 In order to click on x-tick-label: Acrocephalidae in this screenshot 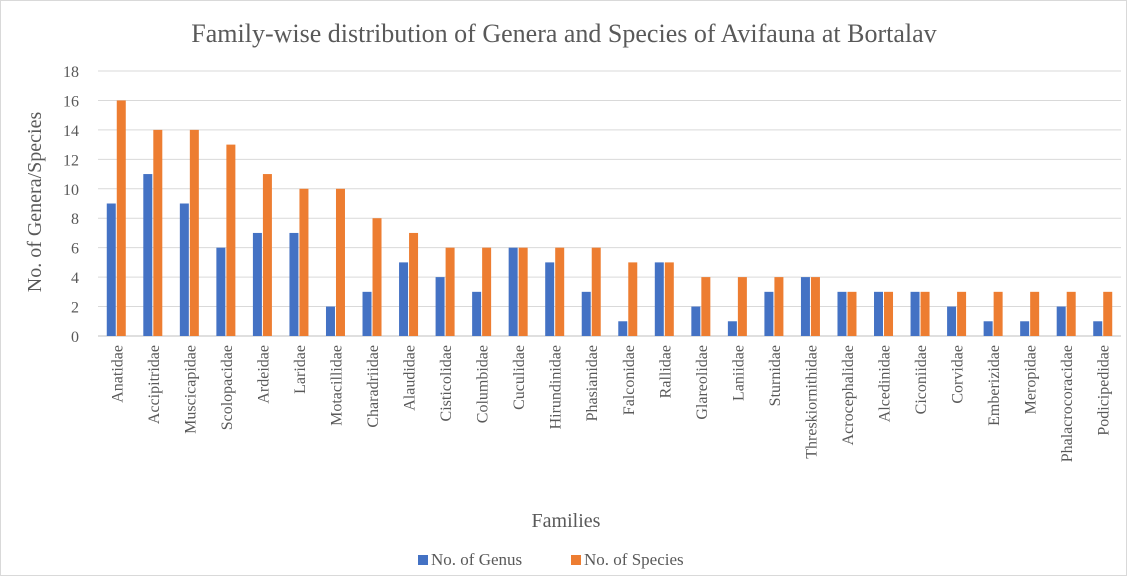, I will do `click(848, 395)`.